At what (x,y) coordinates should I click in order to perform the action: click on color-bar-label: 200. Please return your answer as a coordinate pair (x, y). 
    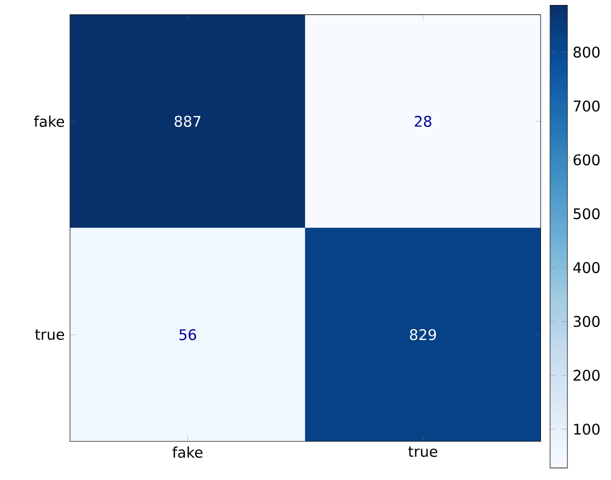
    Looking at the image, I should click on (587, 375).